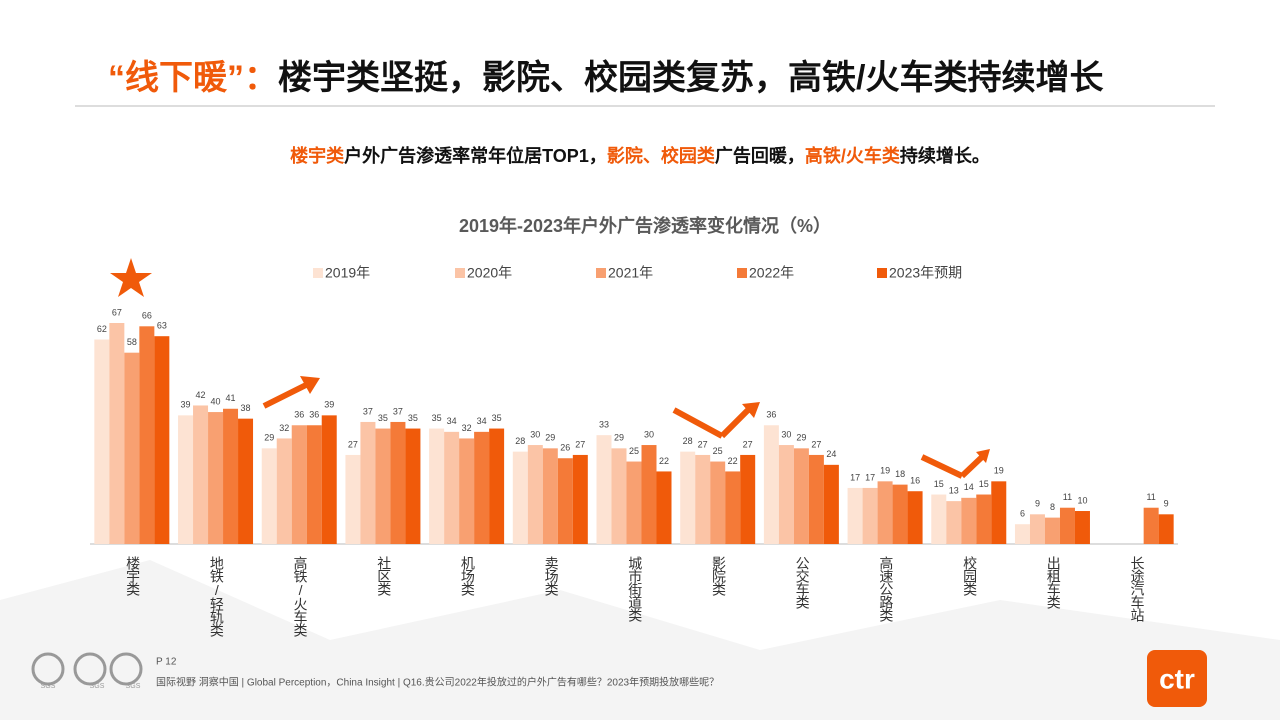 The height and width of the screenshot is (720, 1280). Describe the element at coordinates (900, 474) in the screenshot. I see `value-label: 18` at that location.